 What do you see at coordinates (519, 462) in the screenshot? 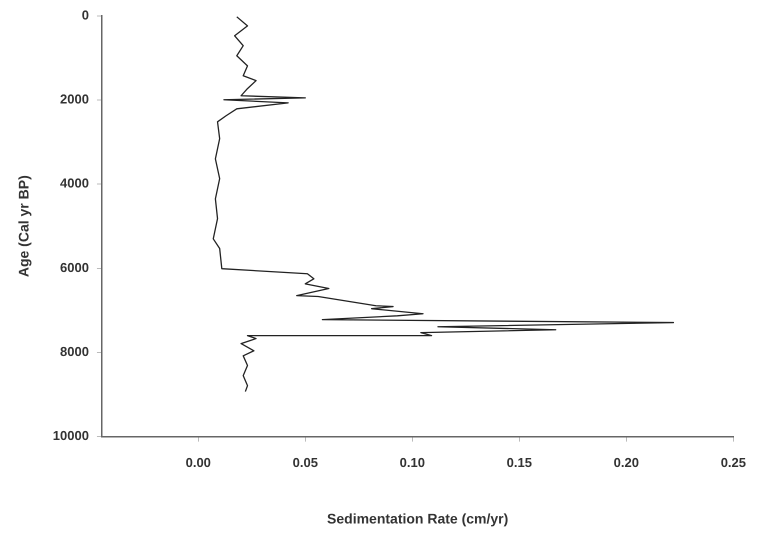
I see `x-tick-label: 0.15` at bounding box center [519, 462].